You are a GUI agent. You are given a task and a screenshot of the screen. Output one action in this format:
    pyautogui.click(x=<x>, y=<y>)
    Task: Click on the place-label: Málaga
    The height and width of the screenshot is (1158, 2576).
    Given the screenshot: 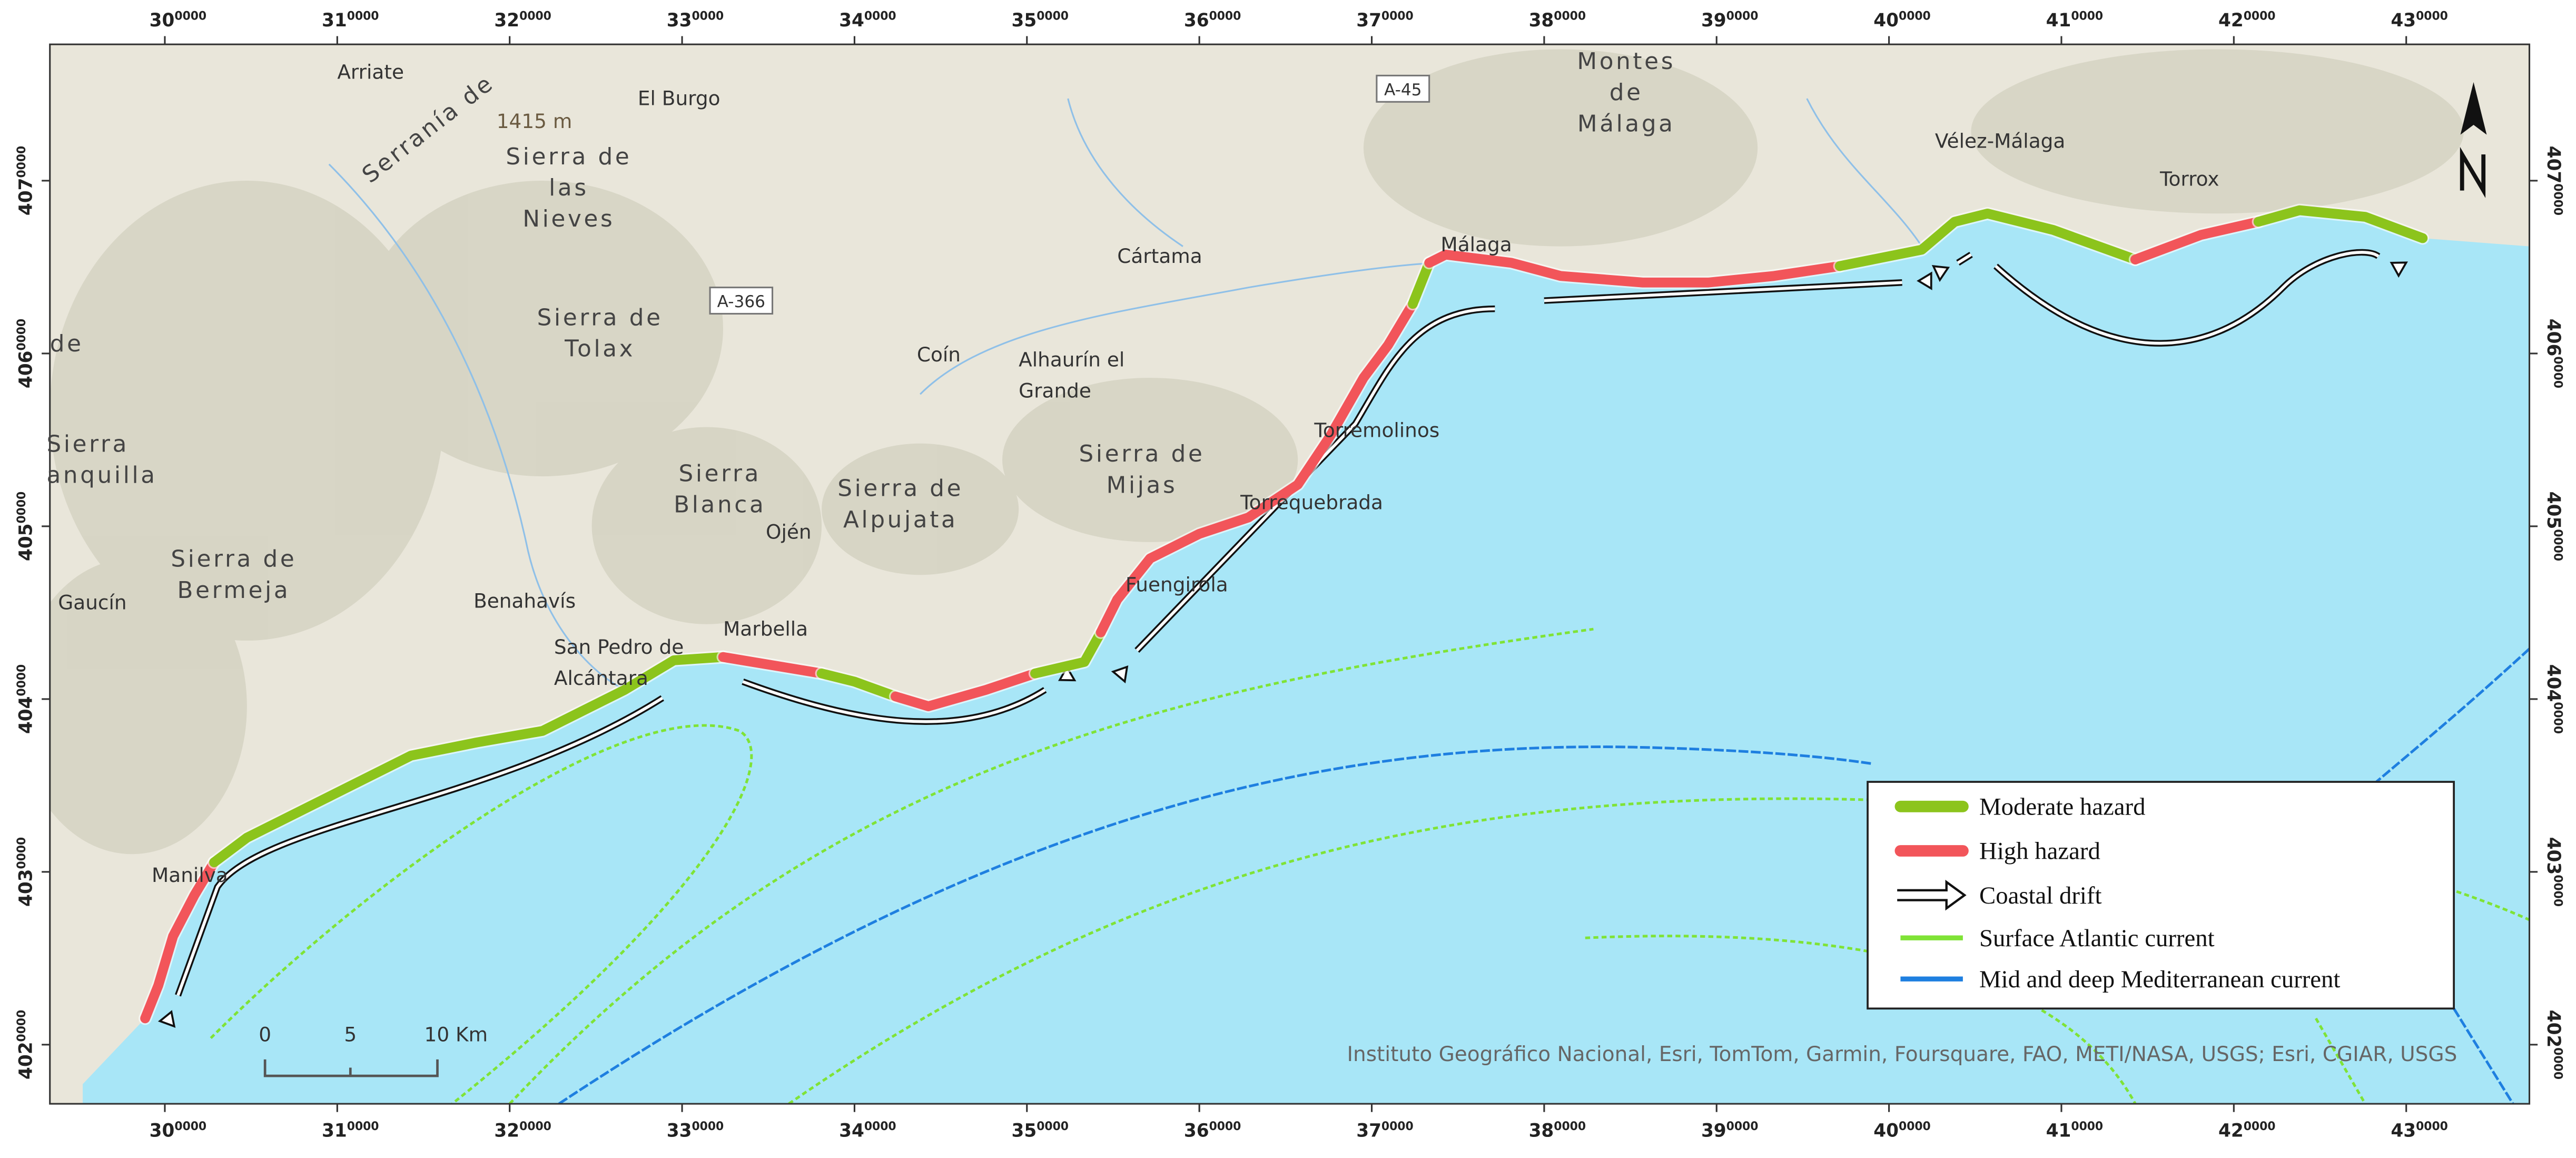 What is the action you would take?
    pyautogui.click(x=1476, y=244)
    